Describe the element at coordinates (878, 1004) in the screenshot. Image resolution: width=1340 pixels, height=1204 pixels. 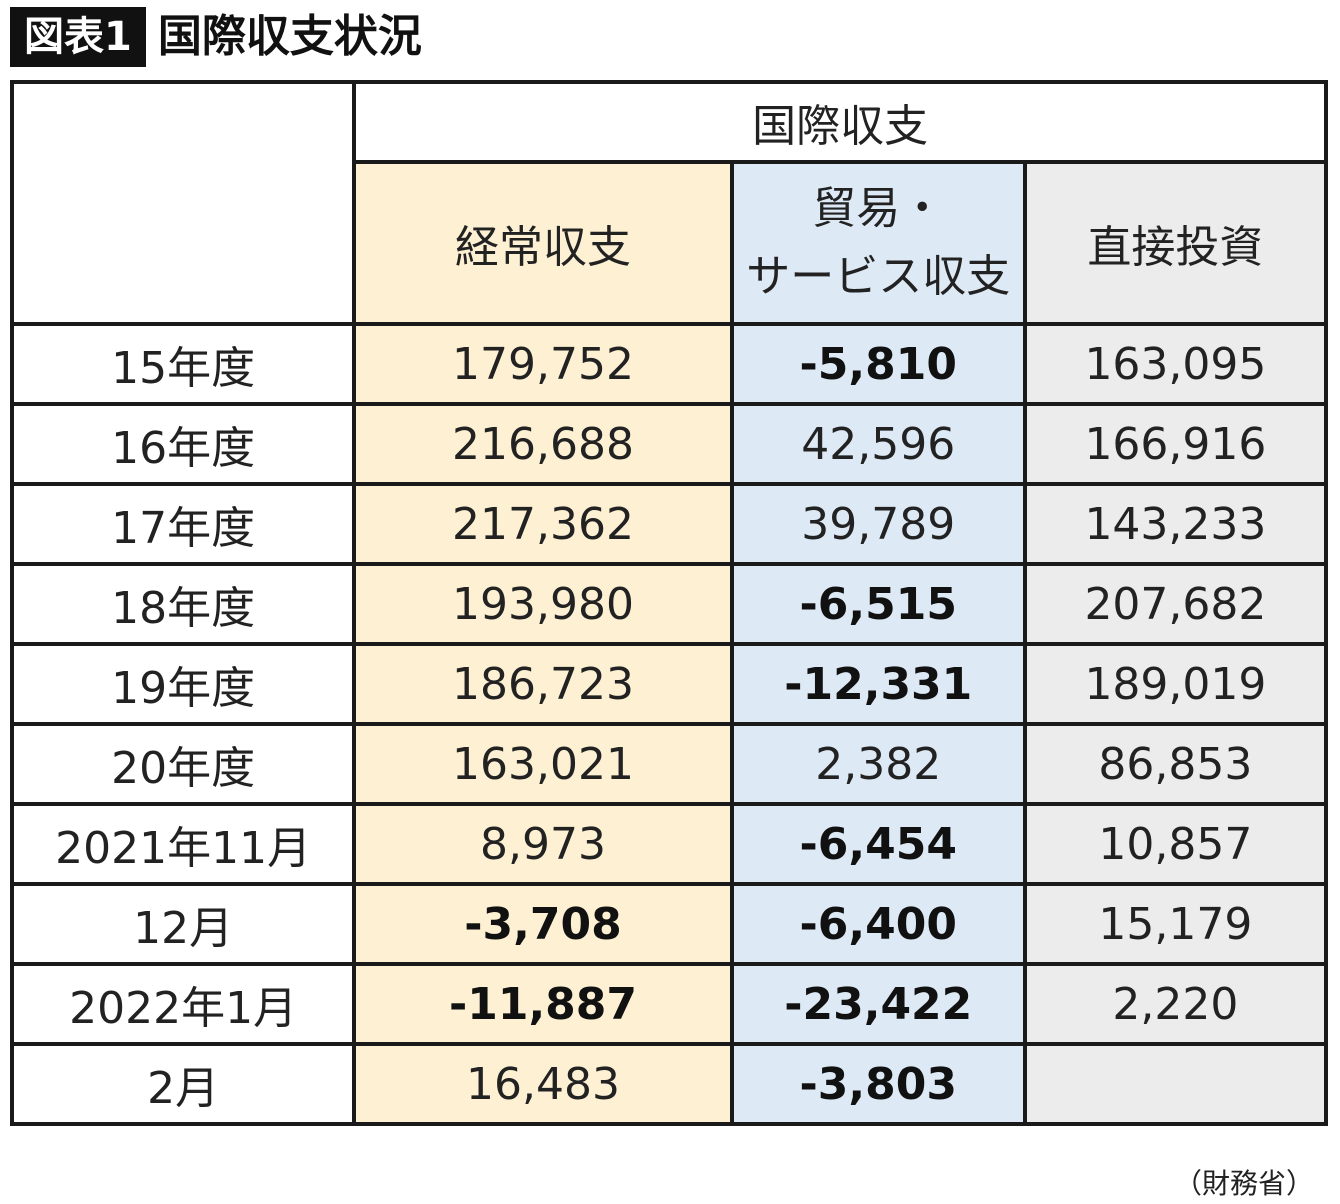
I see `cell-trade-services: -23,422` at that location.